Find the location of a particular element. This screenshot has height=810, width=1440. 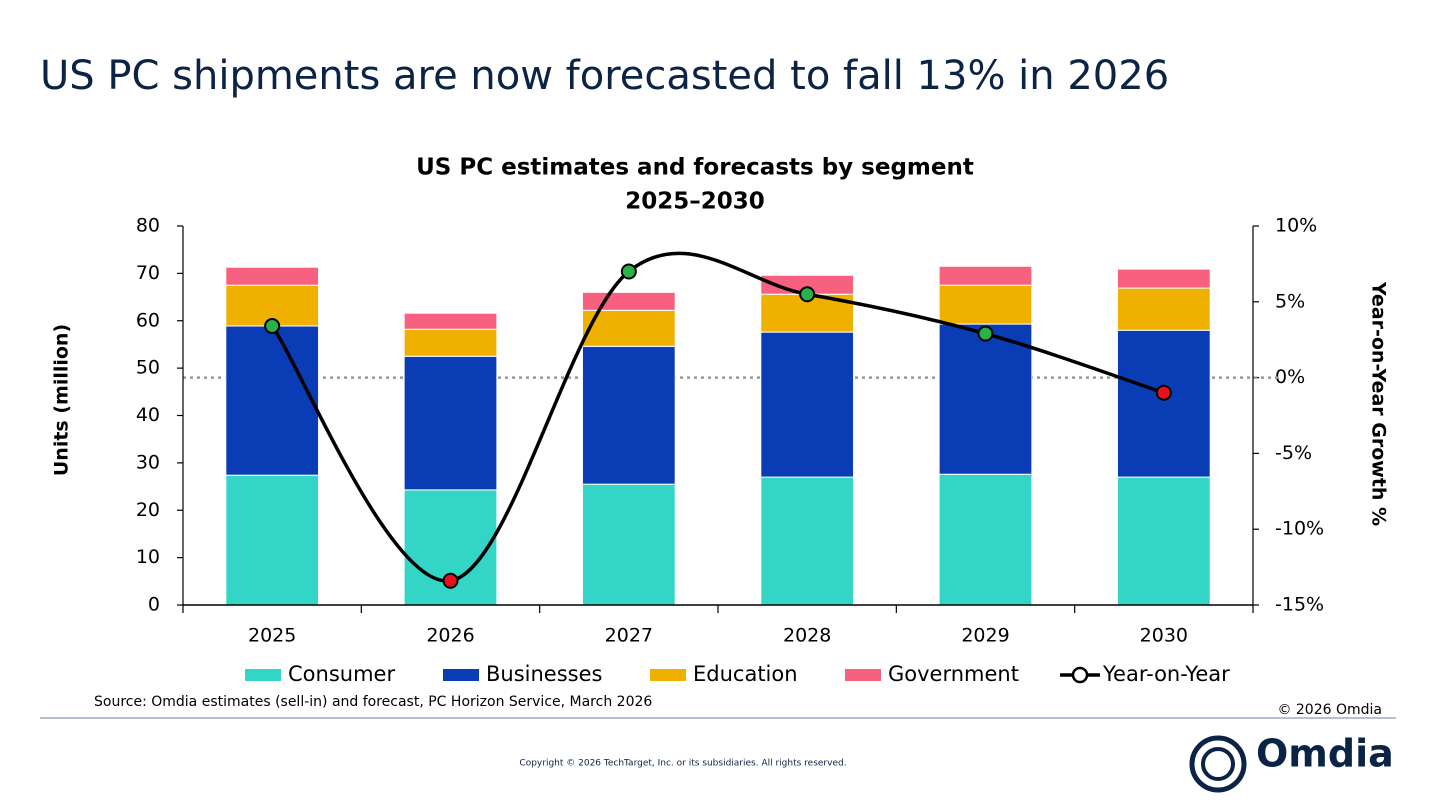

logo-ring is located at coordinates (1218, 764).